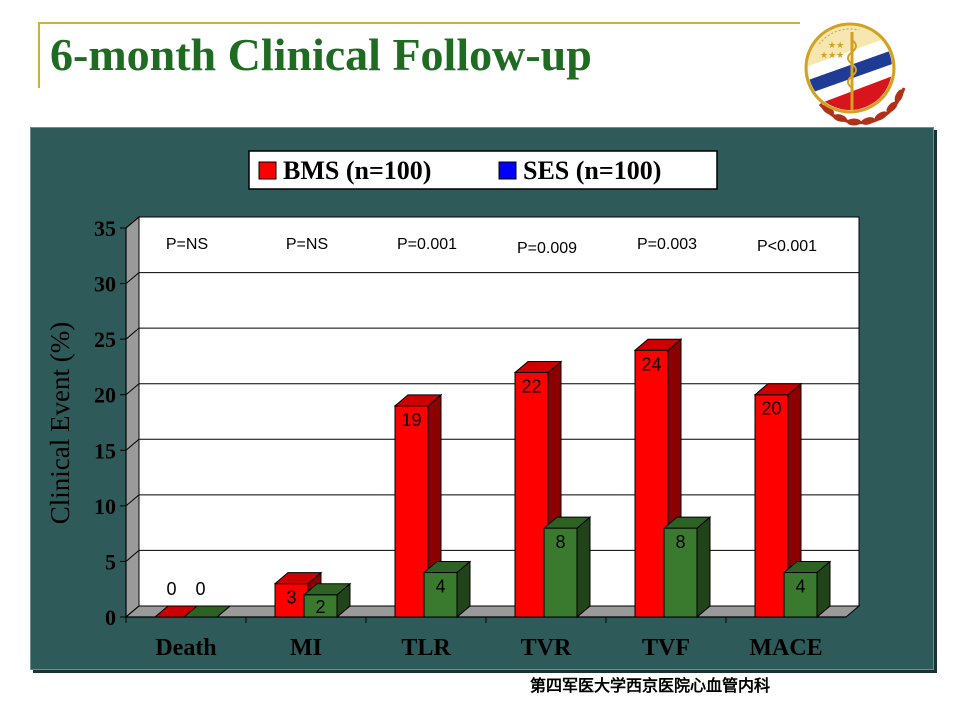  I want to click on x-tick-label: TLR, so click(426, 648).